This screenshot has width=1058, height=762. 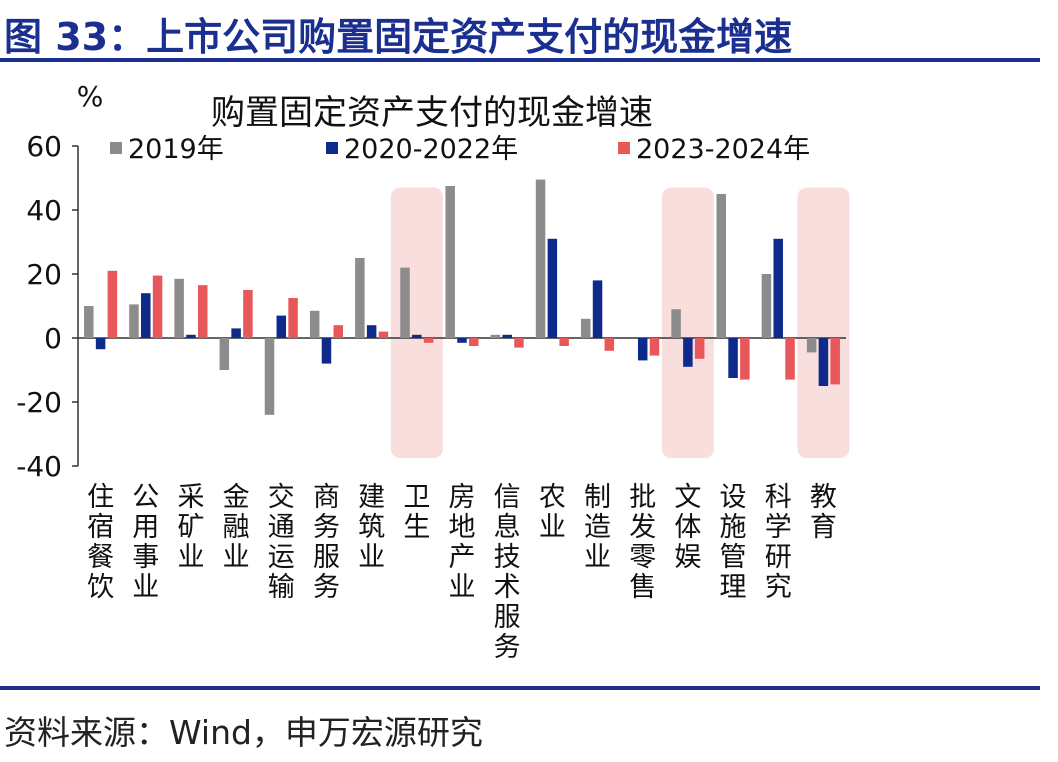 I want to click on y-tick-label: 60, so click(x=44, y=146).